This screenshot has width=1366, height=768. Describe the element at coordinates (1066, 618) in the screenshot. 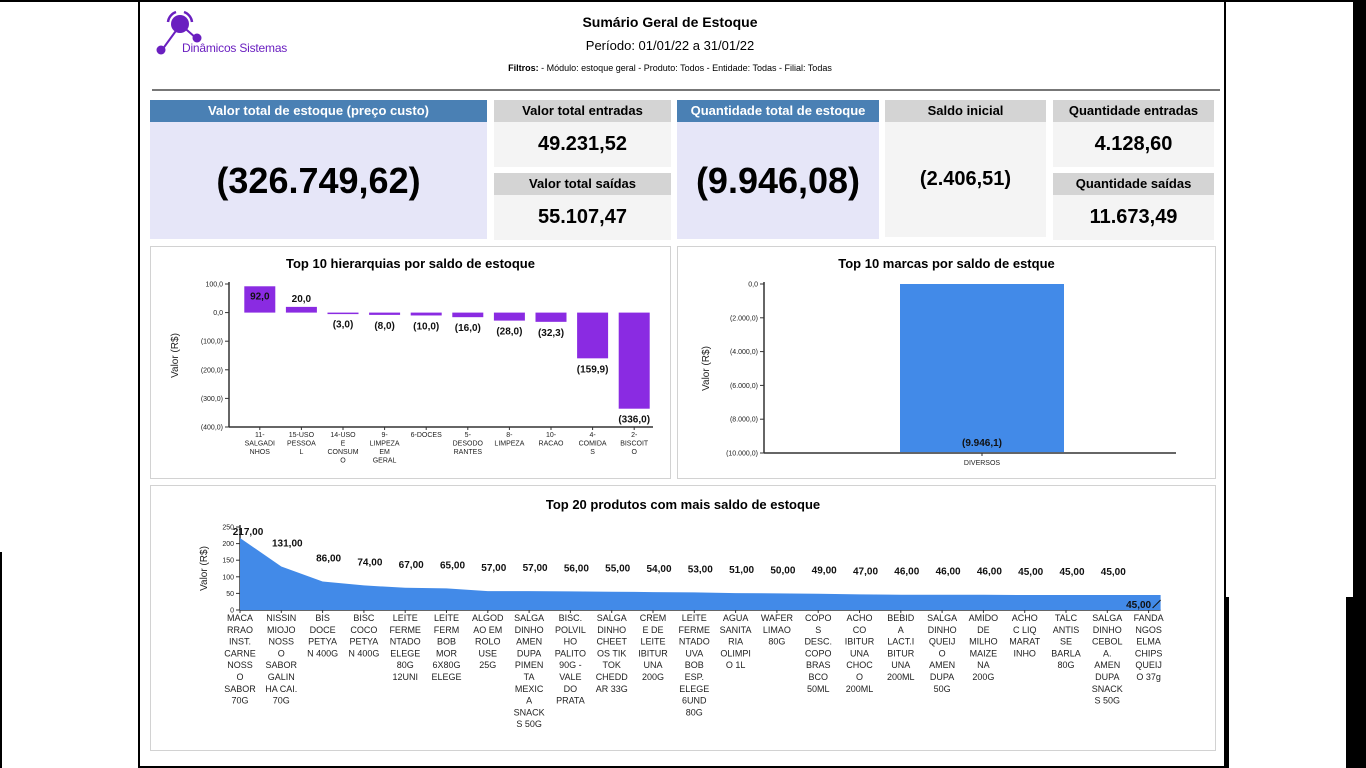

I see `x-tick-label: TALC` at that location.